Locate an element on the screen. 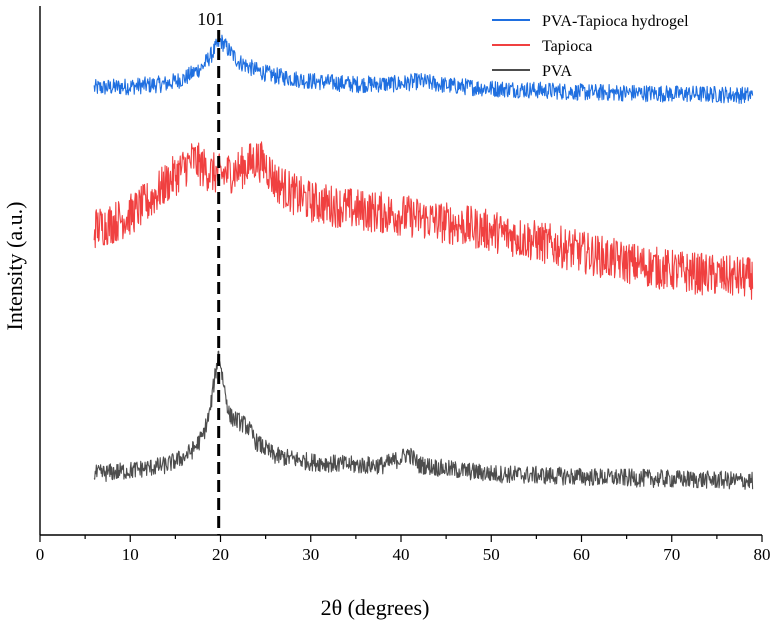  x-tick-label: 80 is located at coordinates (762, 554).